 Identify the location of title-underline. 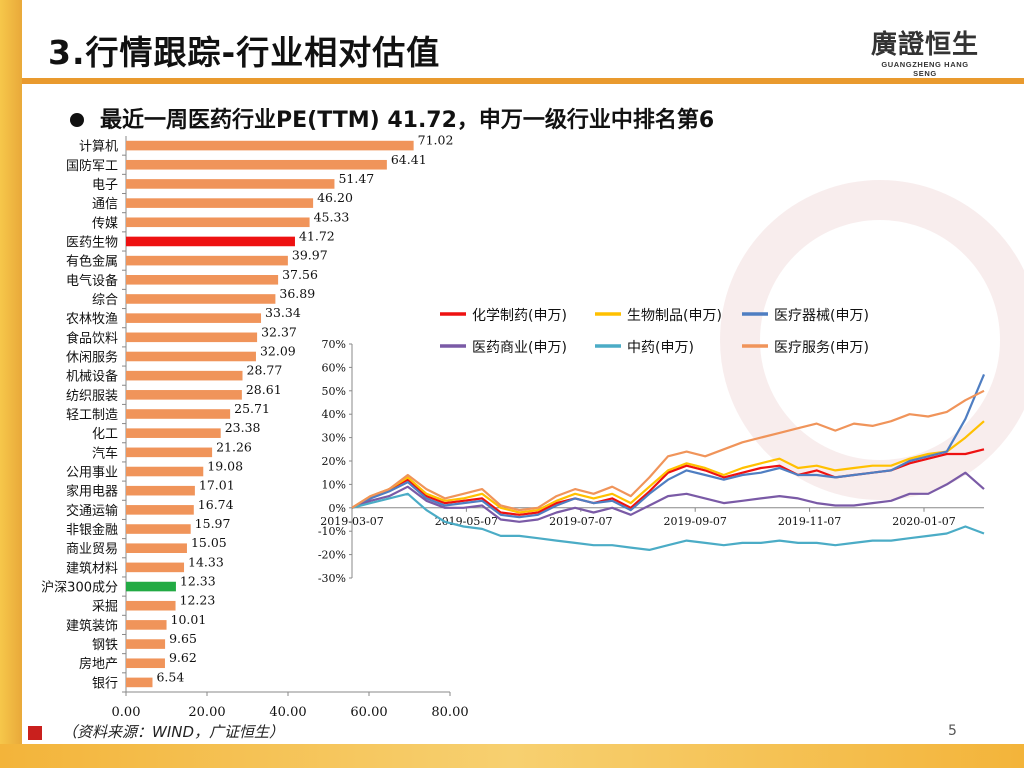
(523, 81).